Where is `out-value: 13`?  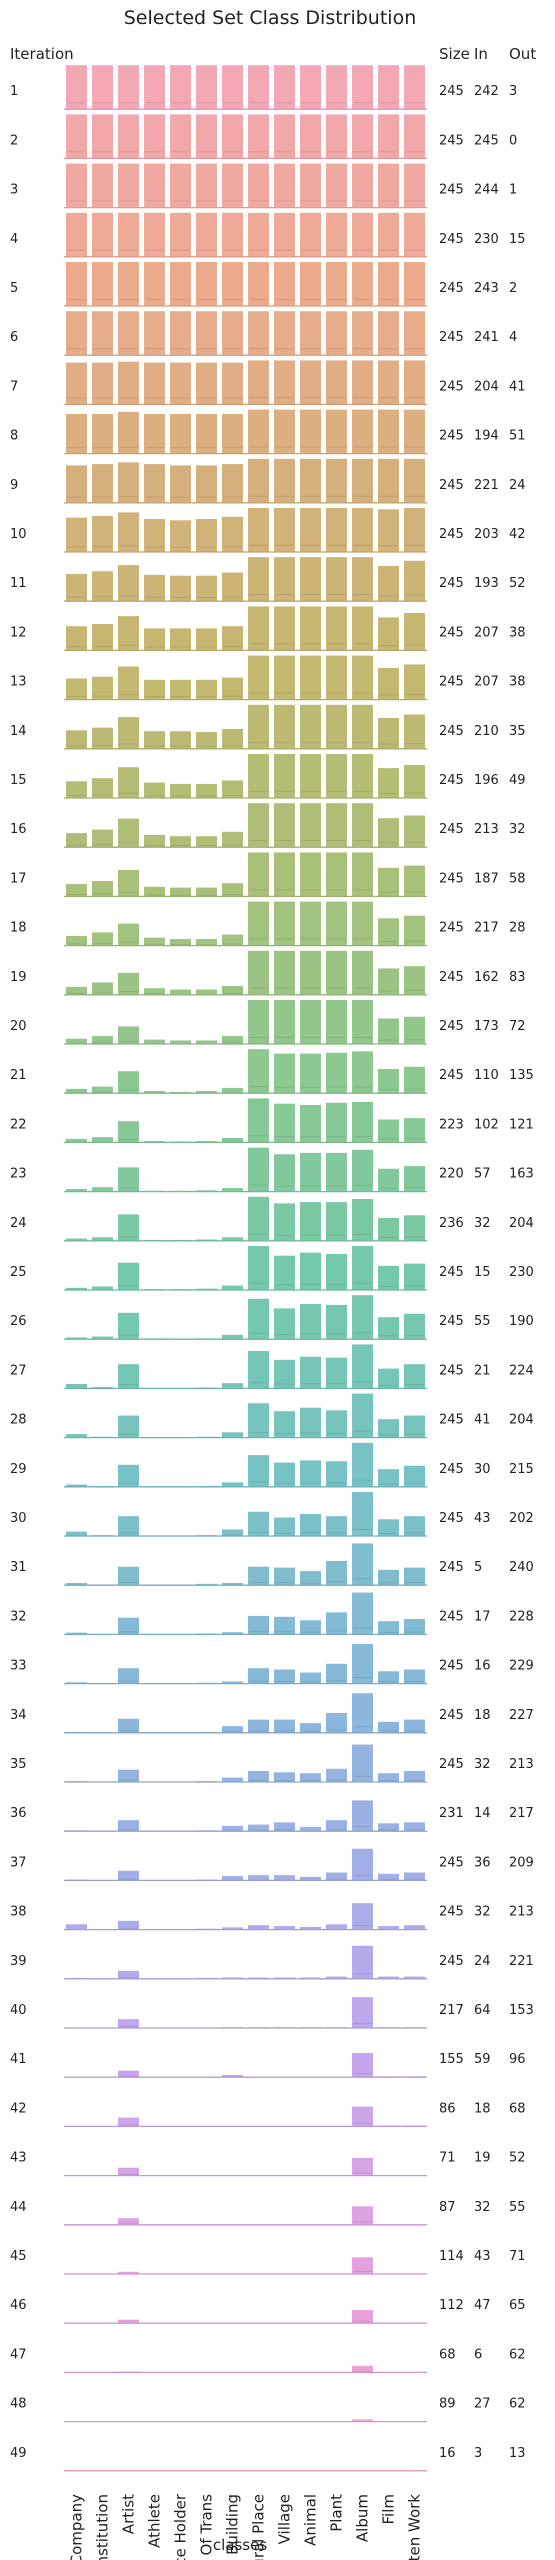
out-value: 13 is located at coordinates (517, 2453).